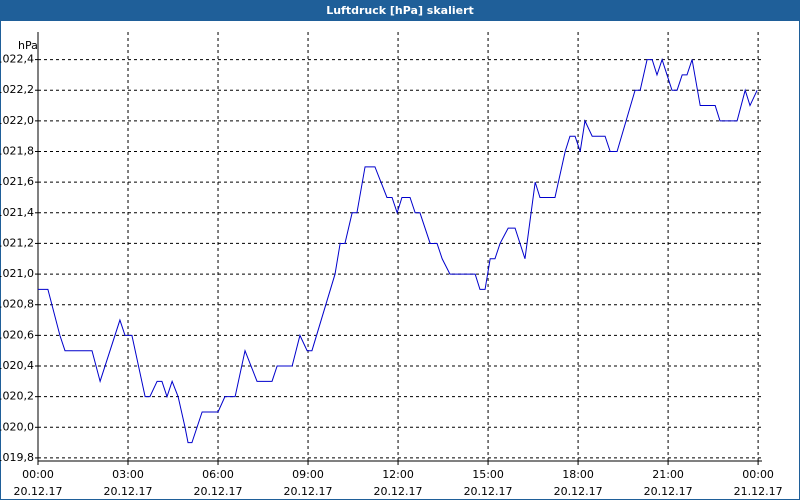 The width and height of the screenshot is (800, 500). I want to click on x-tick-label: 15:00, so click(488, 474).